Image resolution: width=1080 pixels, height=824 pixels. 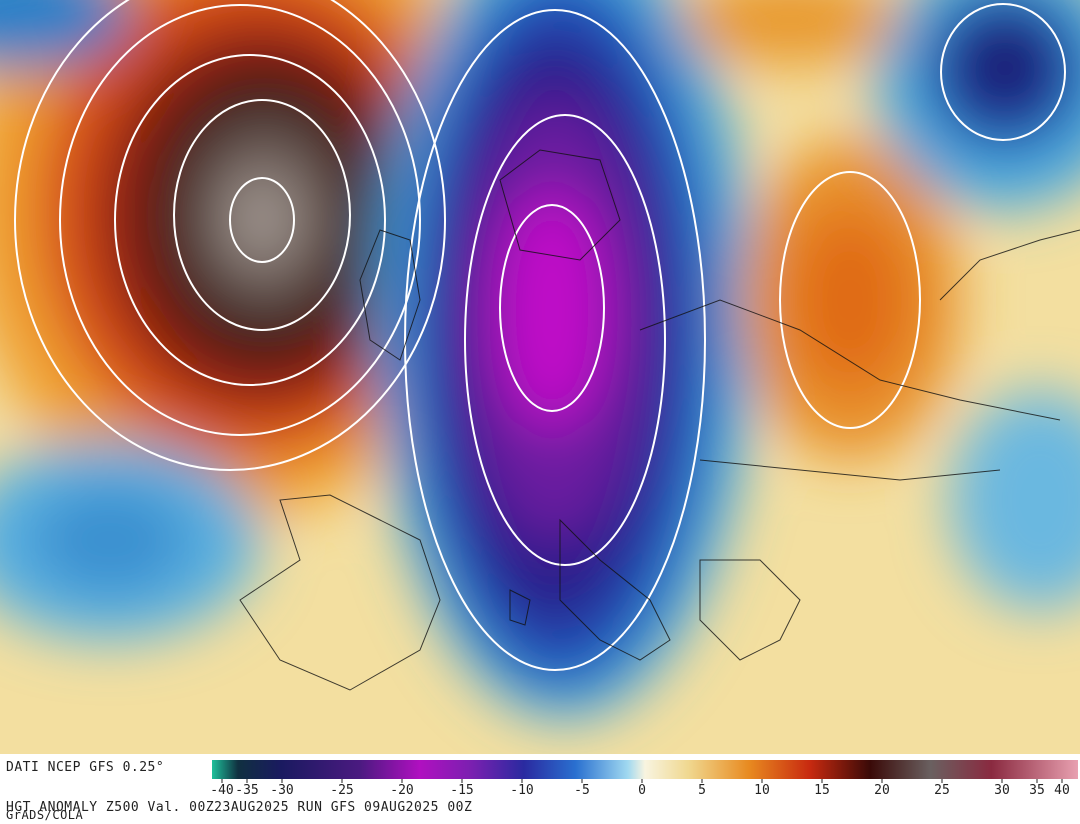 I want to click on colorbar-tick-label: 25, so click(x=942, y=790).